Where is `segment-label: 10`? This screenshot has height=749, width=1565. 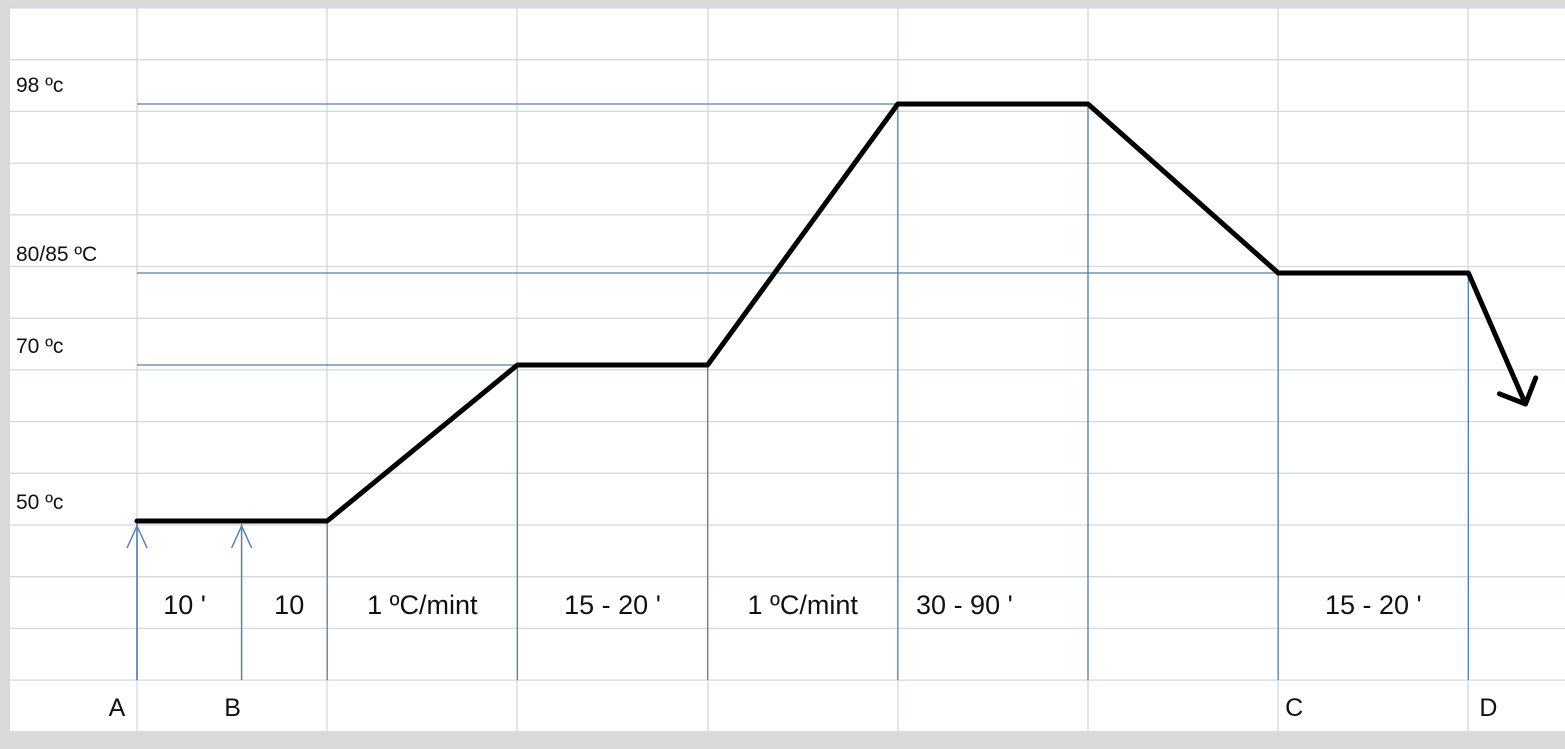
segment-label: 10 is located at coordinates (289, 605).